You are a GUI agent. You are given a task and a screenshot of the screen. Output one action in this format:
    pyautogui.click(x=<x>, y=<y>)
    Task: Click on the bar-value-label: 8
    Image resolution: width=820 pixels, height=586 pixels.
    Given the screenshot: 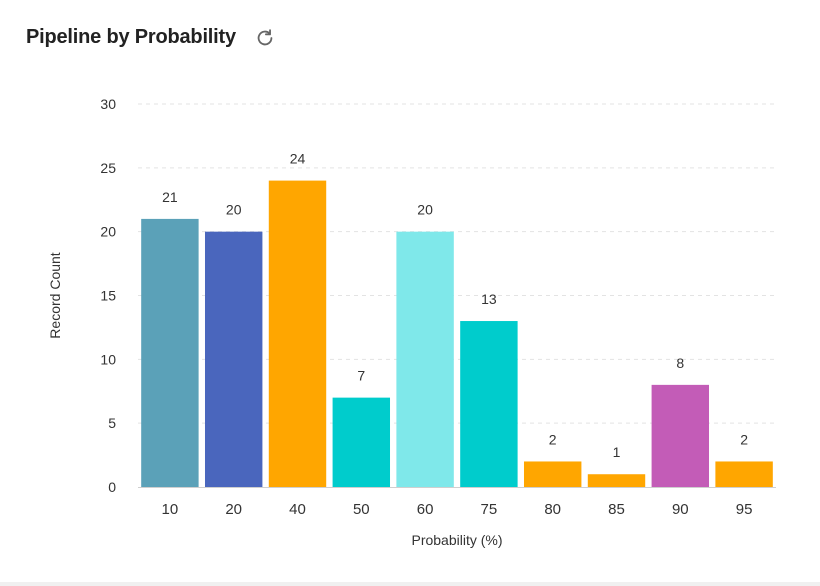 What is the action you would take?
    pyautogui.click(x=680, y=363)
    